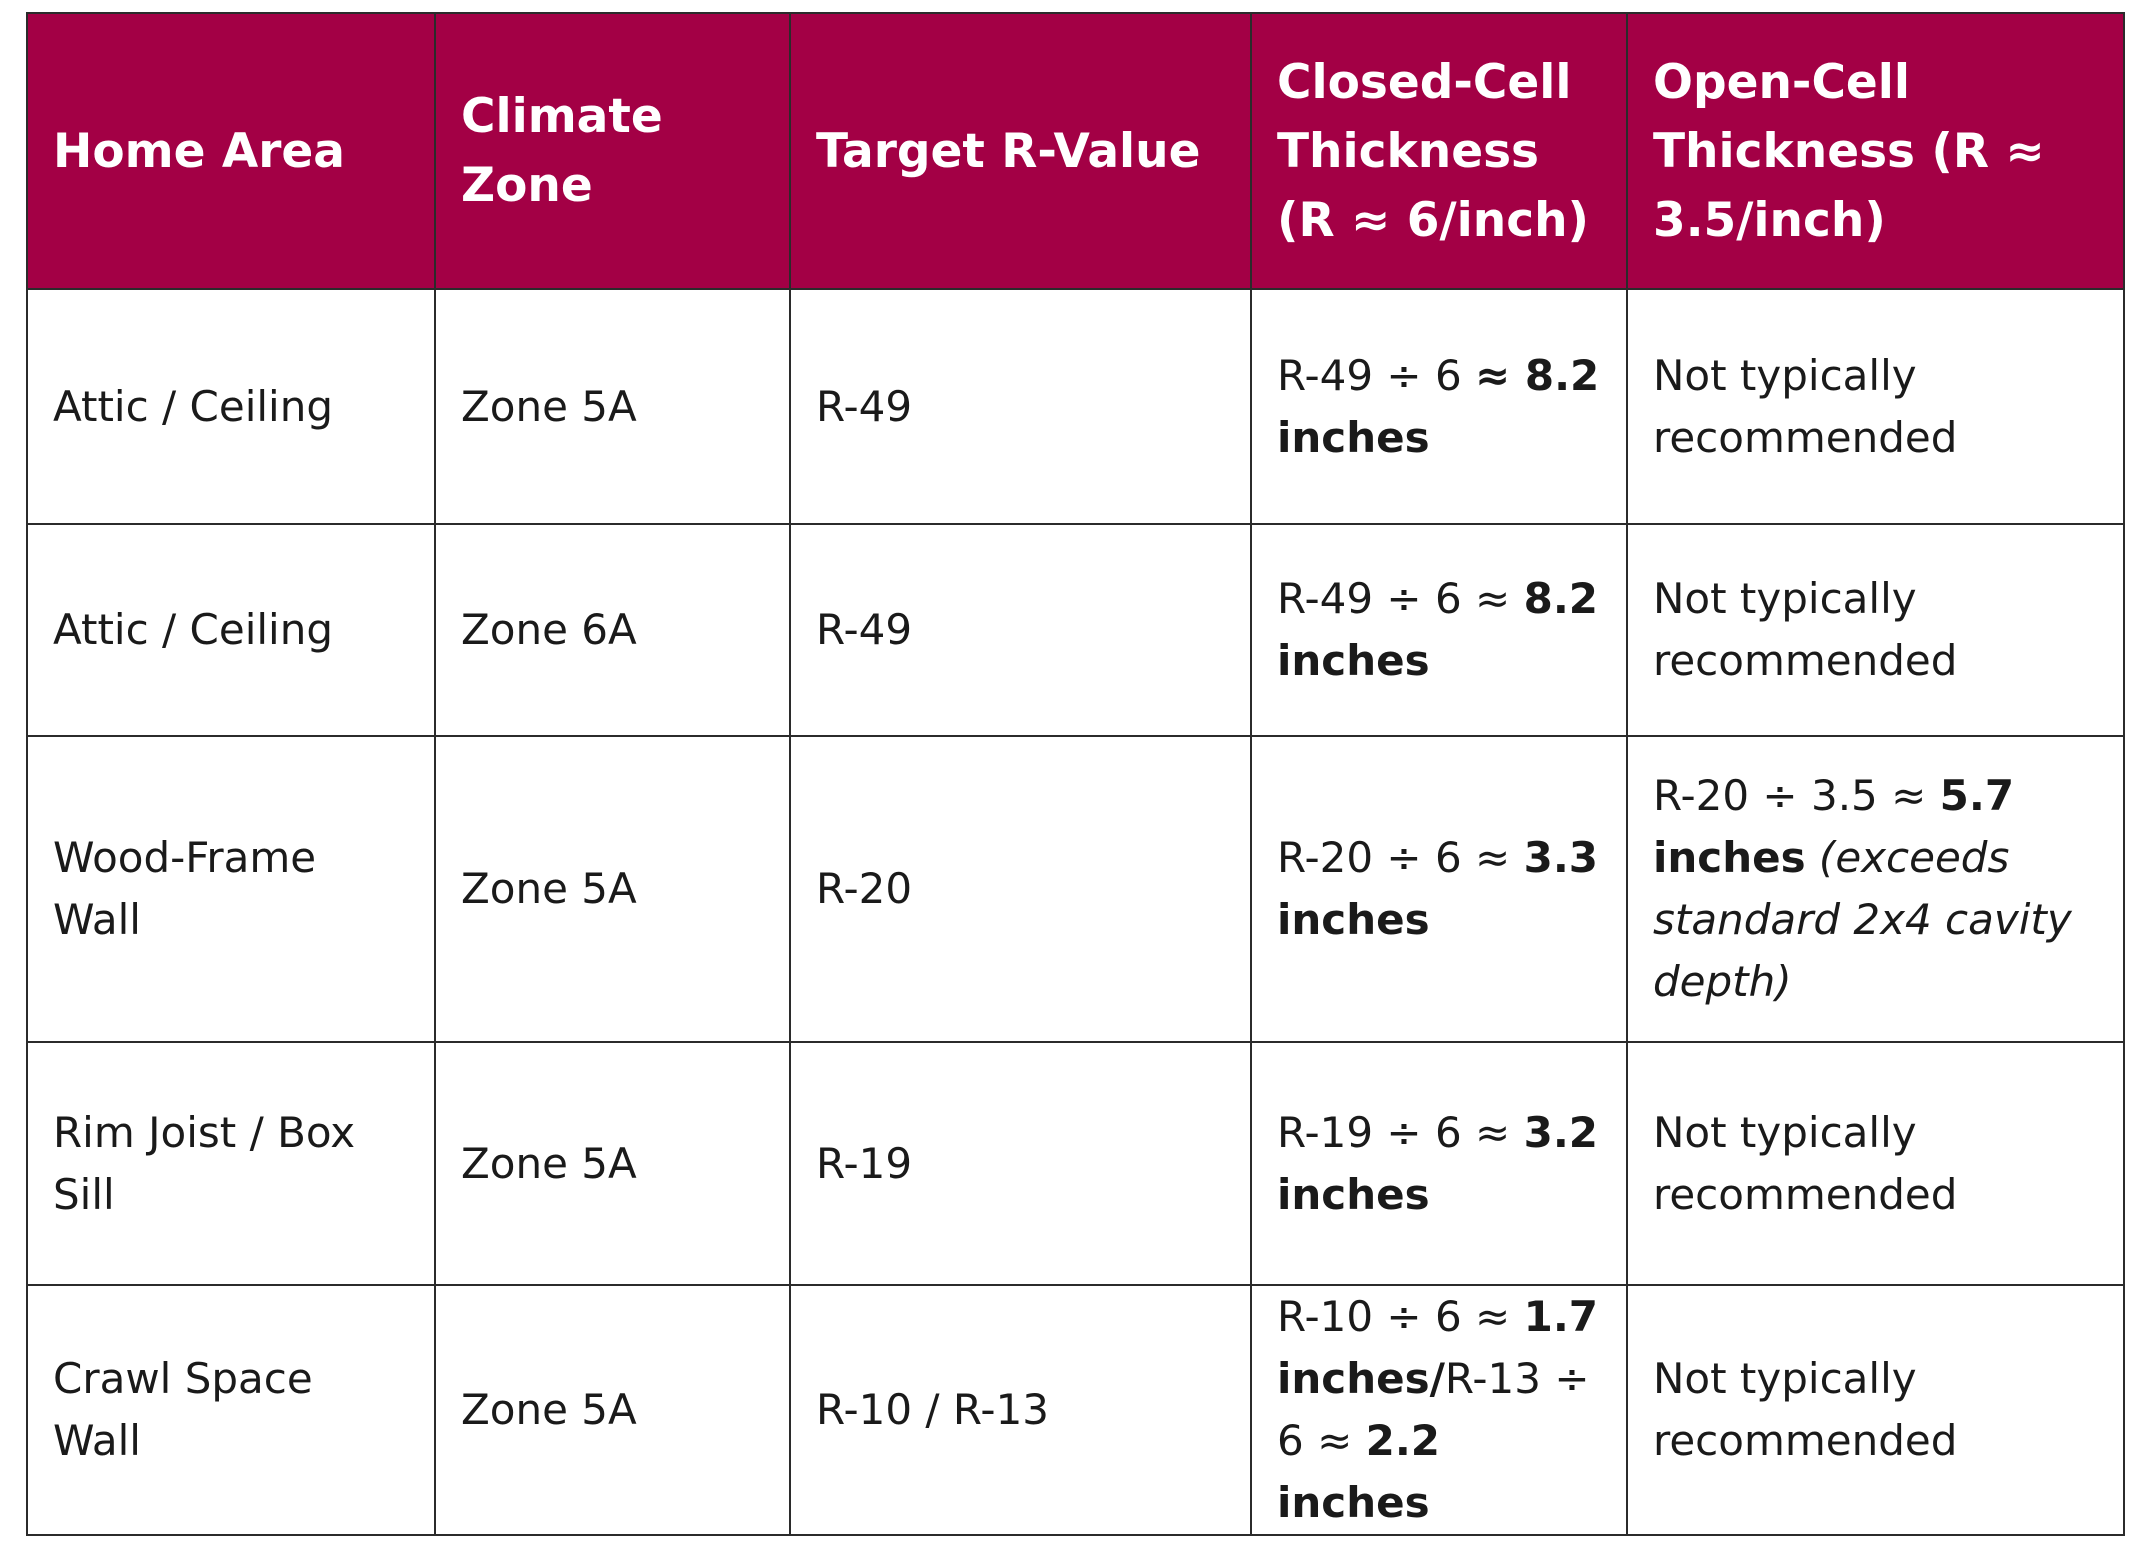 This screenshot has width=2138, height=1544. What do you see at coordinates (1400, 1316) in the screenshot?
I see `closed-cell-calc: R-10 ÷ 6 ≈` at bounding box center [1400, 1316].